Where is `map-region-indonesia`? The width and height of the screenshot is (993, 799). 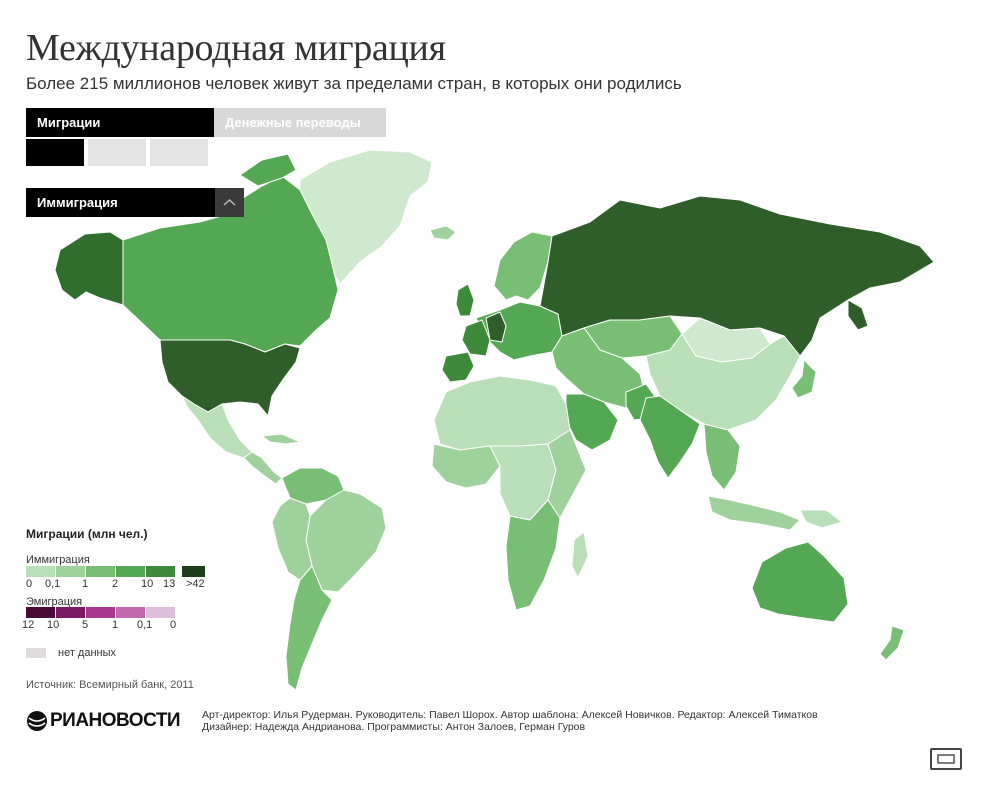 map-region-indonesia is located at coordinates (754, 513).